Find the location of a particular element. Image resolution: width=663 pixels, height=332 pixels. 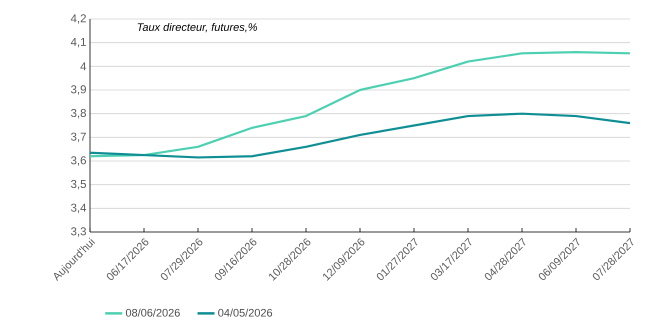

y-tick-label: 4,2 is located at coordinates (78, 19).